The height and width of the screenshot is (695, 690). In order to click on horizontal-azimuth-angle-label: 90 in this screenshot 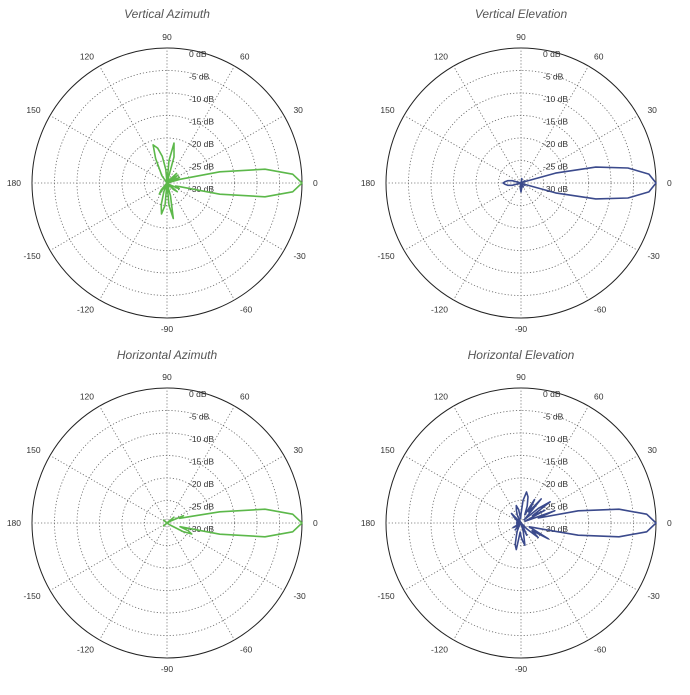, I will do `click(167, 377)`.